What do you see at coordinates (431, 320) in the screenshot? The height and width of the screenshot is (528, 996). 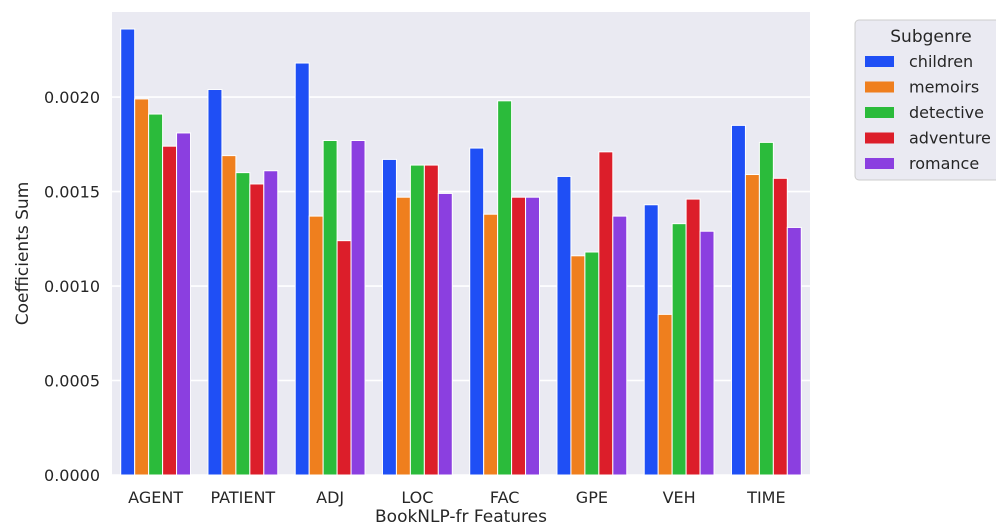 I see `bar-adventure-loc` at bounding box center [431, 320].